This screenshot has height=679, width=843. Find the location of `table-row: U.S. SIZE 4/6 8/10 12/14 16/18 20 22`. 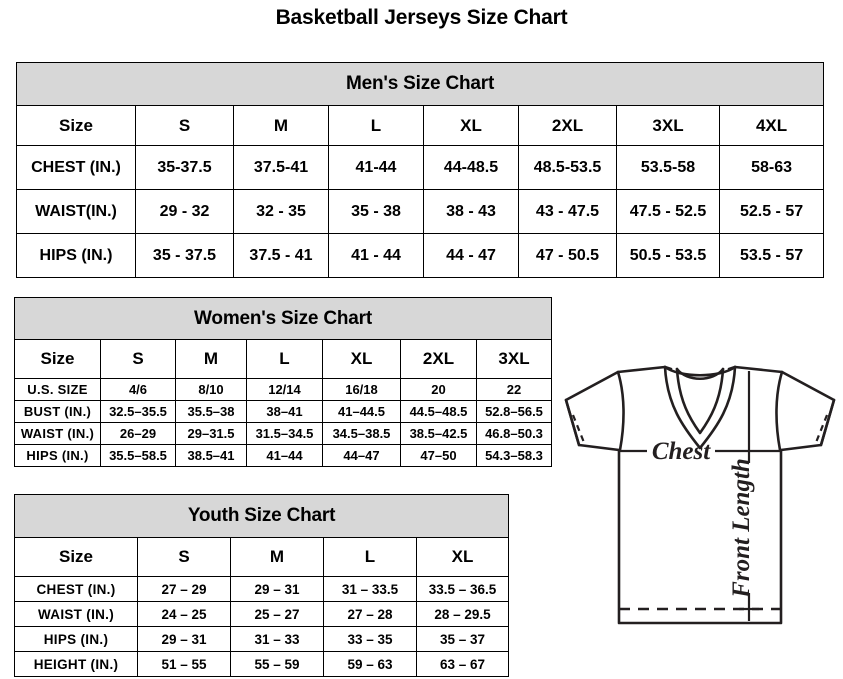

table-row: U.S. SIZE 4/6 8/10 12/14 16/18 20 22 is located at coordinates (283, 389).